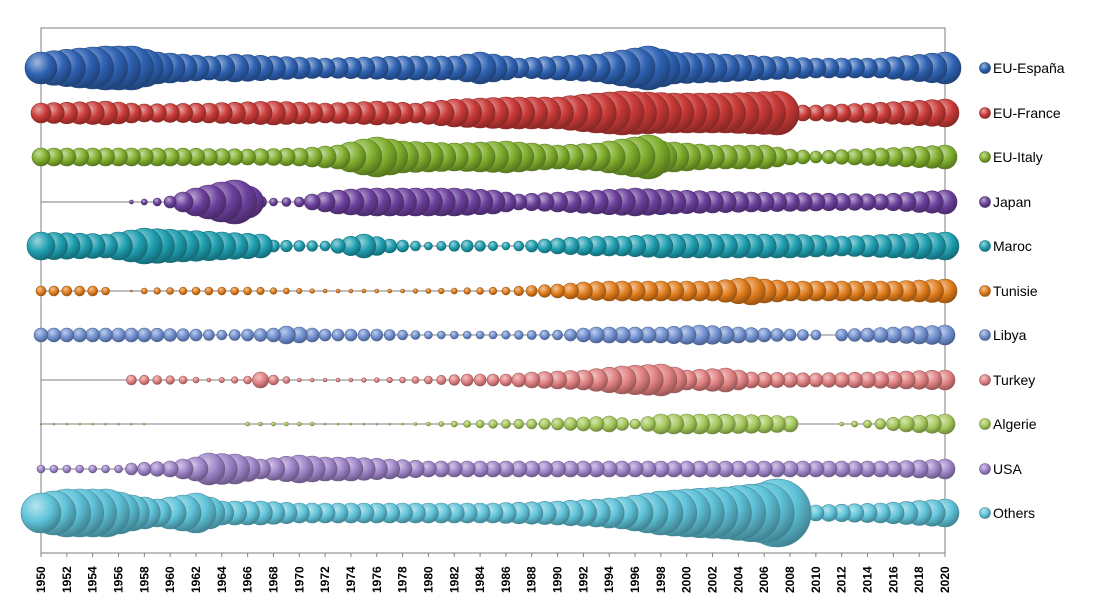 This screenshot has height=600, width=1100. Describe the element at coordinates (790, 579) in the screenshot. I see `x-tick-label: 2008` at that location.